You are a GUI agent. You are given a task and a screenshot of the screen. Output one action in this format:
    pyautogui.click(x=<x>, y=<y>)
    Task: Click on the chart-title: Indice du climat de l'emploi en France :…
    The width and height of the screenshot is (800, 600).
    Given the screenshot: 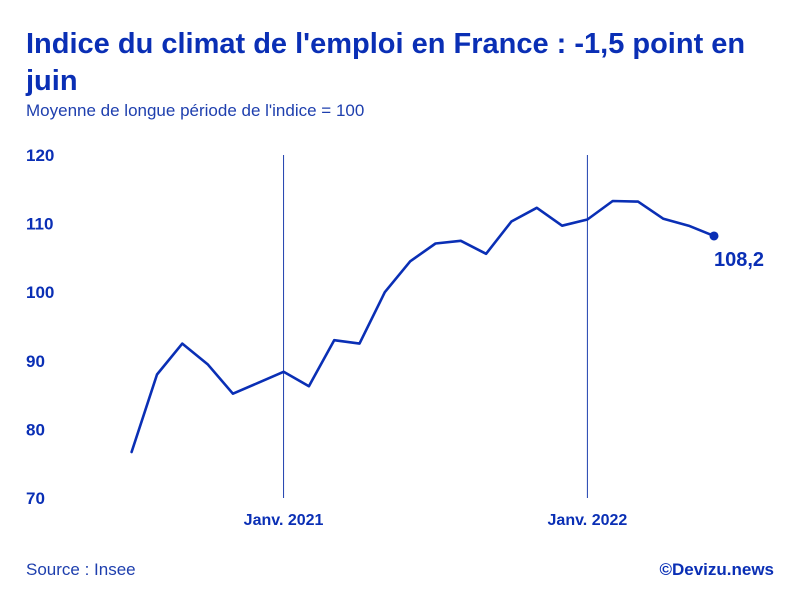 What is the action you would take?
    pyautogui.click(x=386, y=62)
    